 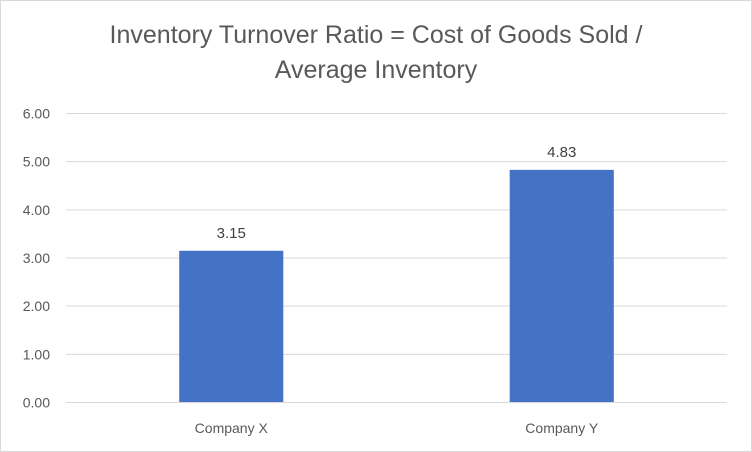 What do you see at coordinates (561, 286) in the screenshot?
I see `bar-company-y` at bounding box center [561, 286].